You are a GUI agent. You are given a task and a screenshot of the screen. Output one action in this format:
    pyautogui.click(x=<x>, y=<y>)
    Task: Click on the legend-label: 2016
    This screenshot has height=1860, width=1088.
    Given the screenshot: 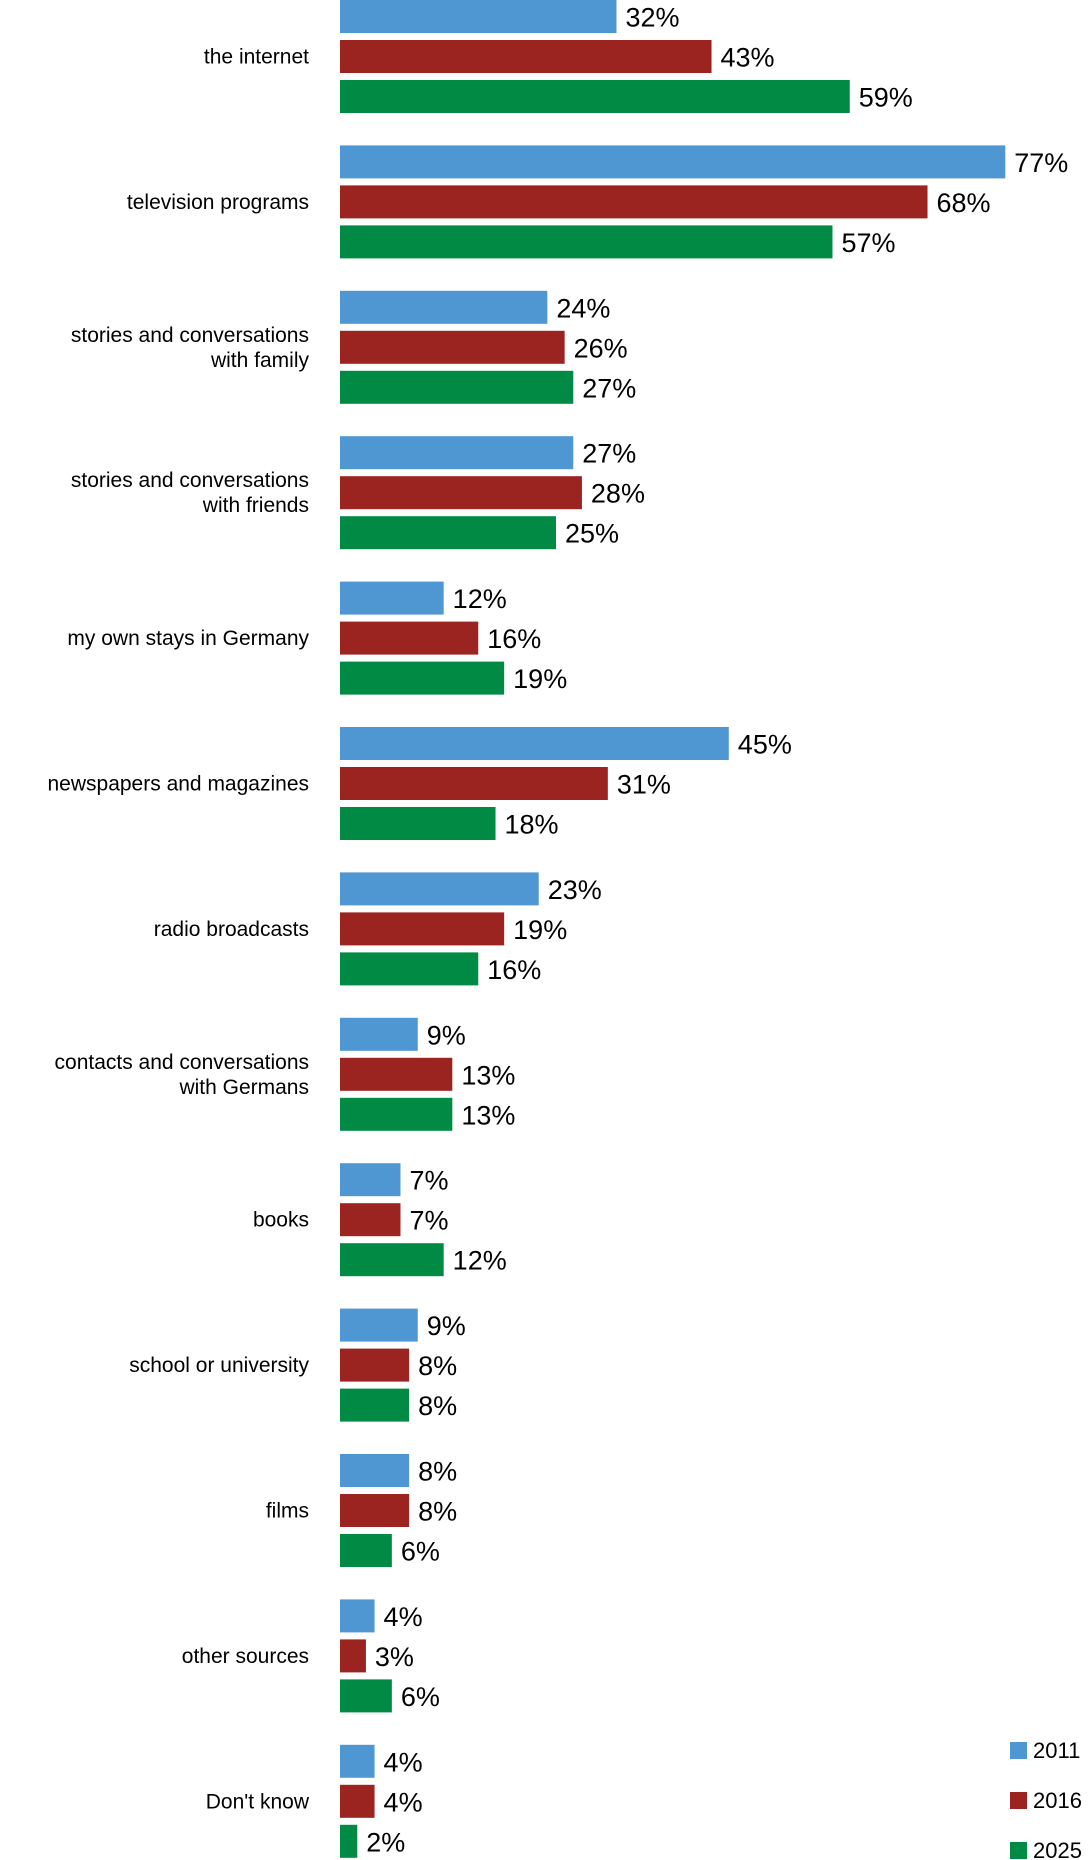 What is the action you would take?
    pyautogui.click(x=1057, y=1800)
    